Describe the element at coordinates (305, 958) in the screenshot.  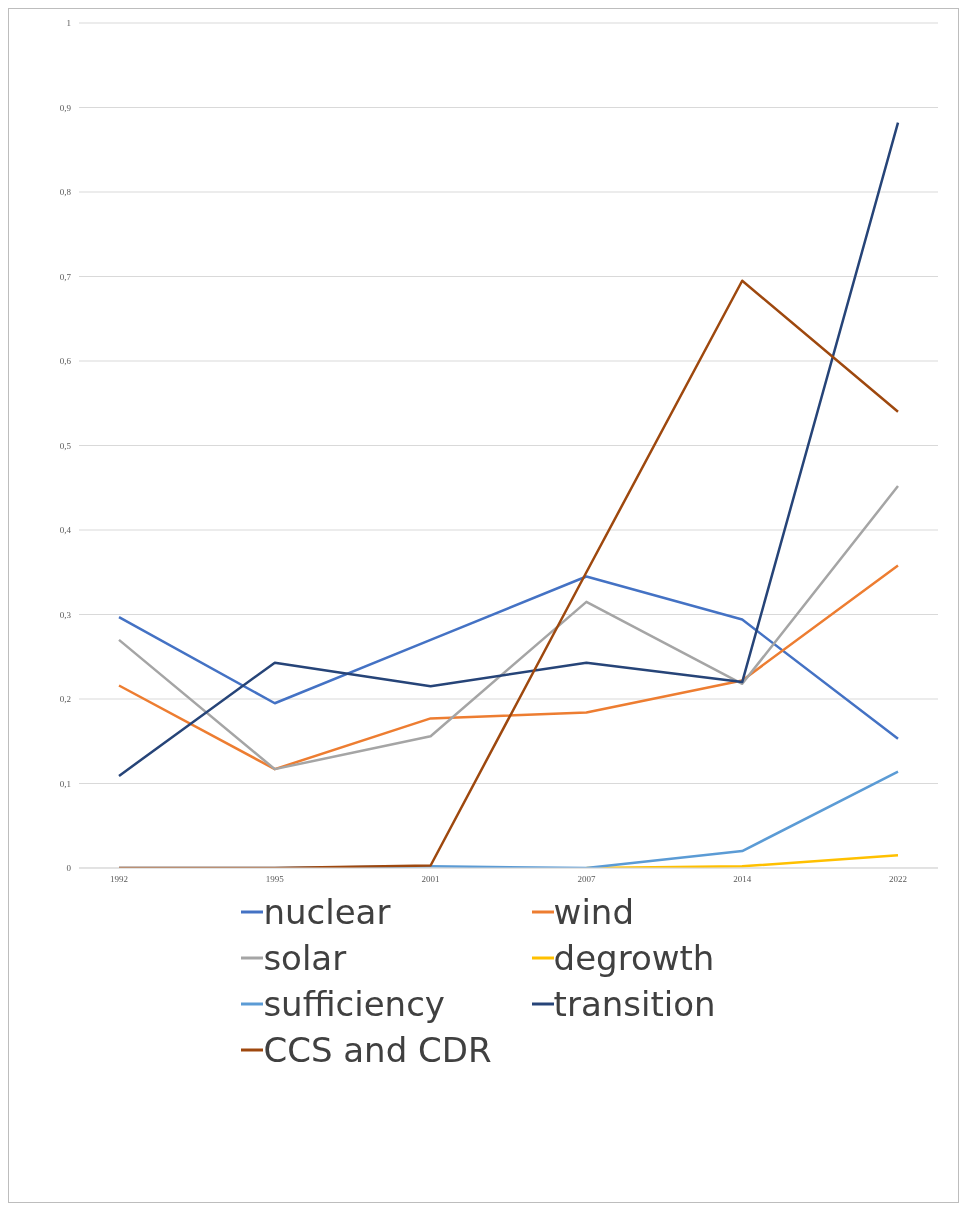
I see `legend-label: solar` at that location.